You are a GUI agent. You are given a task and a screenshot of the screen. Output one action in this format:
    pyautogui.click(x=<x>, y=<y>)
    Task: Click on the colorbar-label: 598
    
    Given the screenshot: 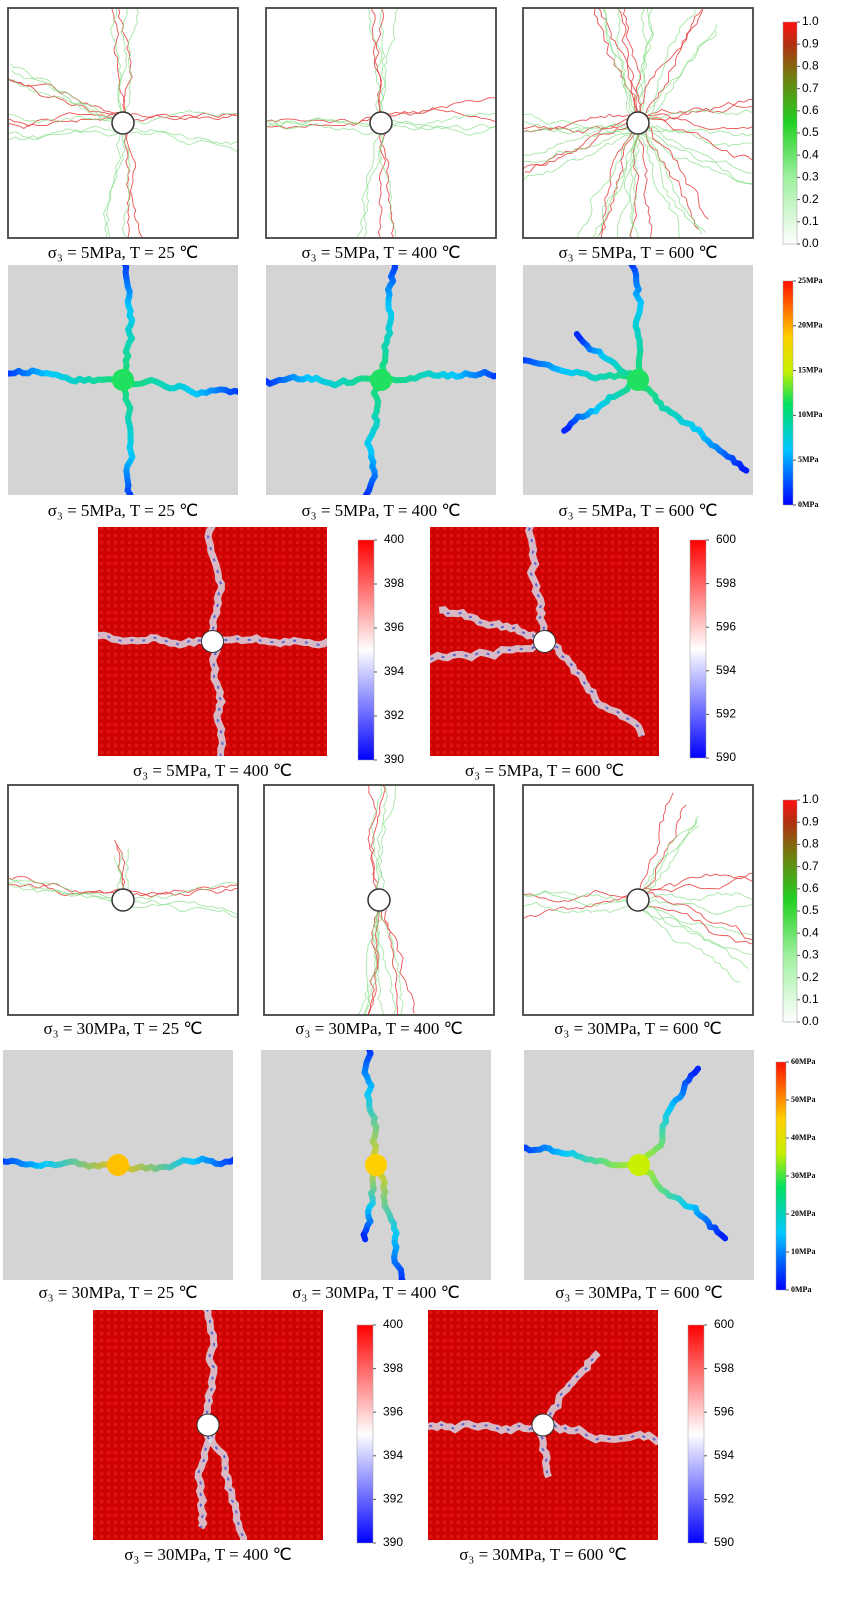 What is the action you would take?
    pyautogui.click(x=726, y=583)
    